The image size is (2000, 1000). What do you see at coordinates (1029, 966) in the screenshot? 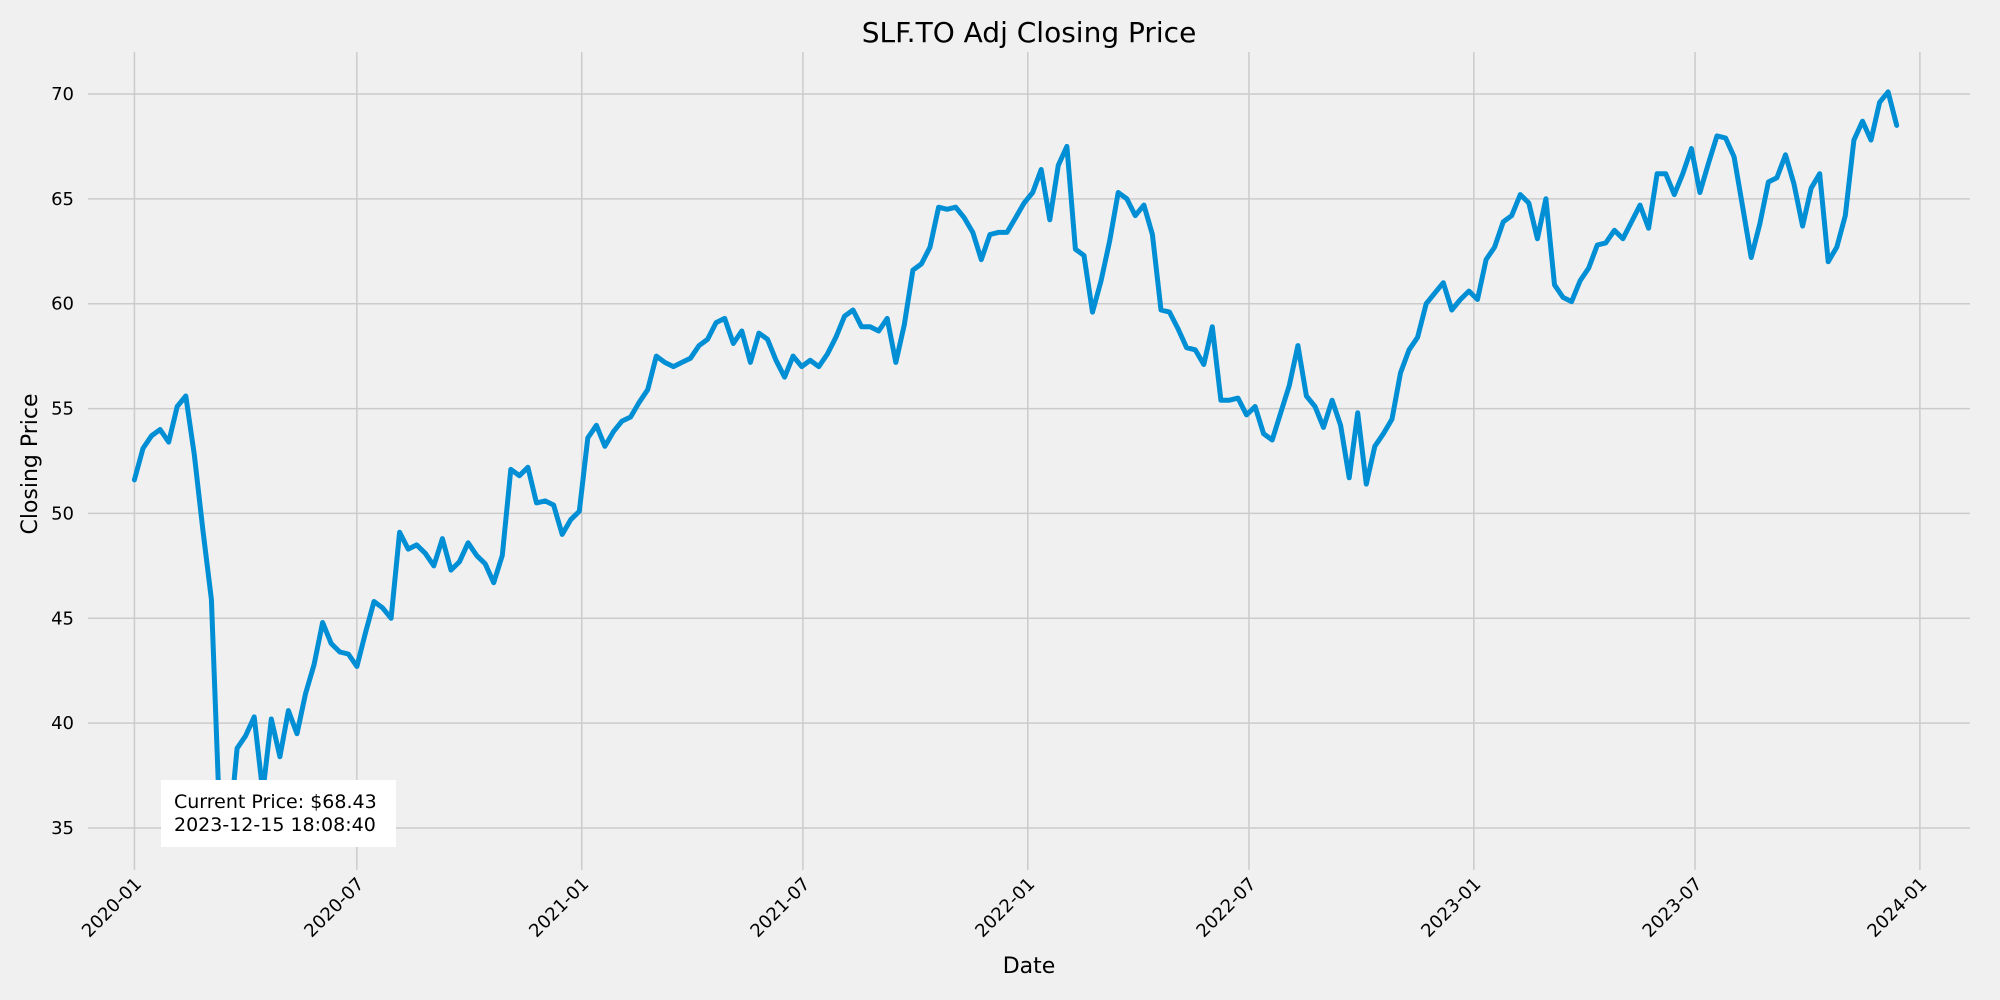
I see `x-axis-label: Date` at bounding box center [1029, 966].